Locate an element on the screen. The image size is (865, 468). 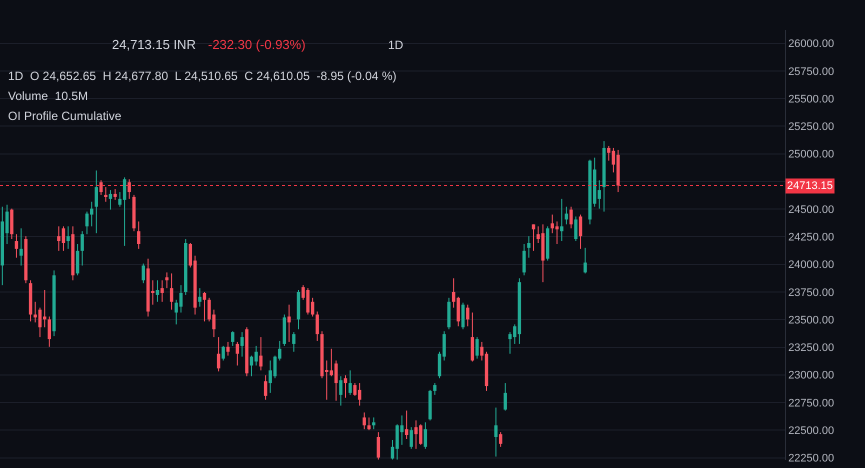
annotation: OI Profile Cumulative is located at coordinates (65, 116).